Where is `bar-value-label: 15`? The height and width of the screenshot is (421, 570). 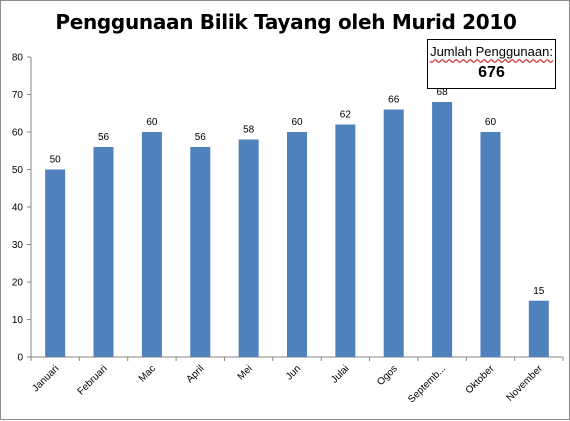 bar-value-label: 15 is located at coordinates (539, 291).